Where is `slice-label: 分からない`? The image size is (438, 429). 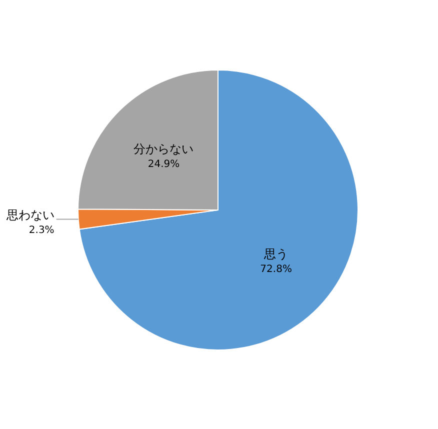
slice-label: 分からない is located at coordinates (164, 149).